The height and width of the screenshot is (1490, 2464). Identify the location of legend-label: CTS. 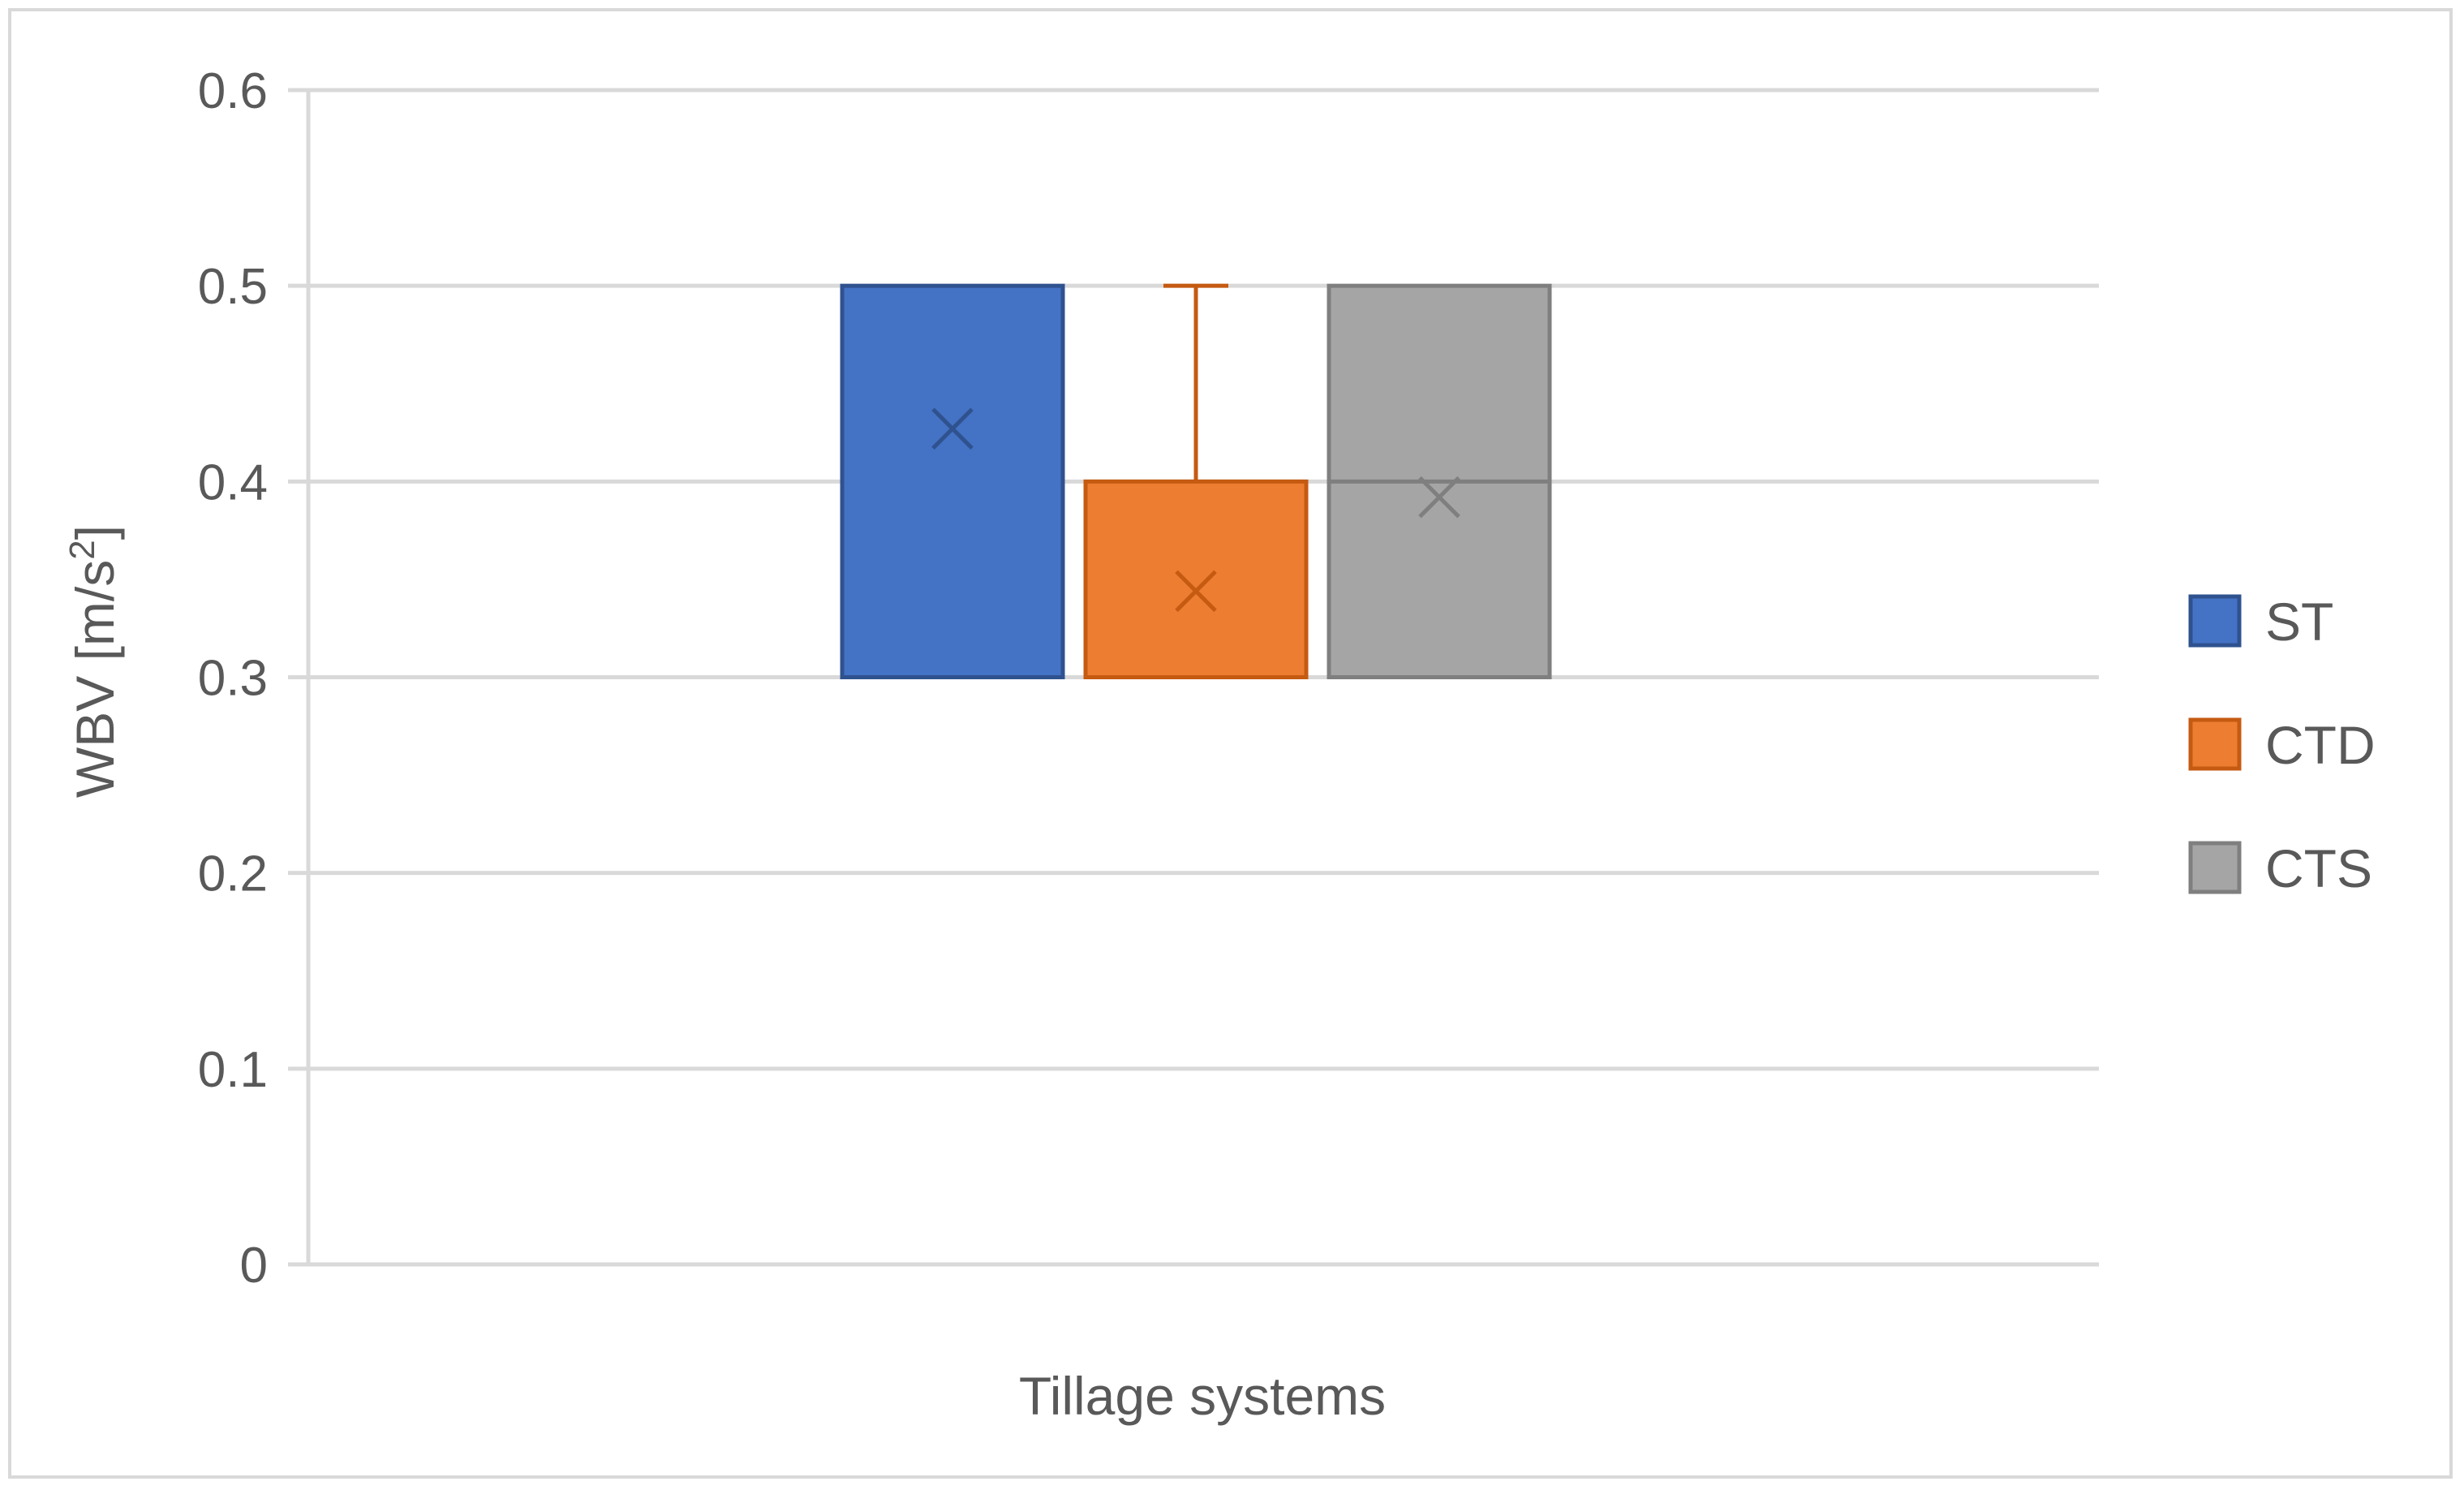
(2318, 868).